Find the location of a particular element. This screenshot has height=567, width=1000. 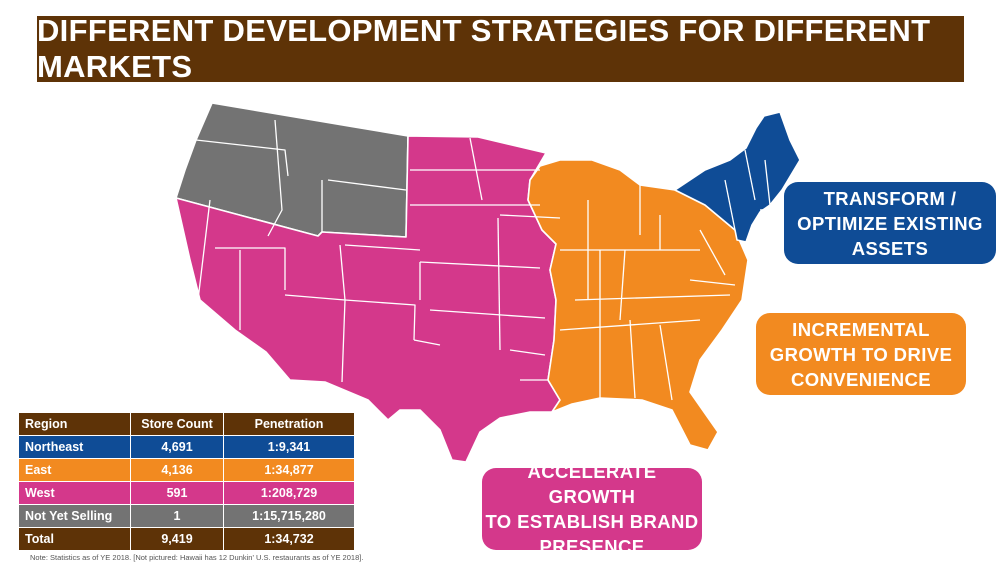

cell-store-count: 1 is located at coordinates (177, 516).